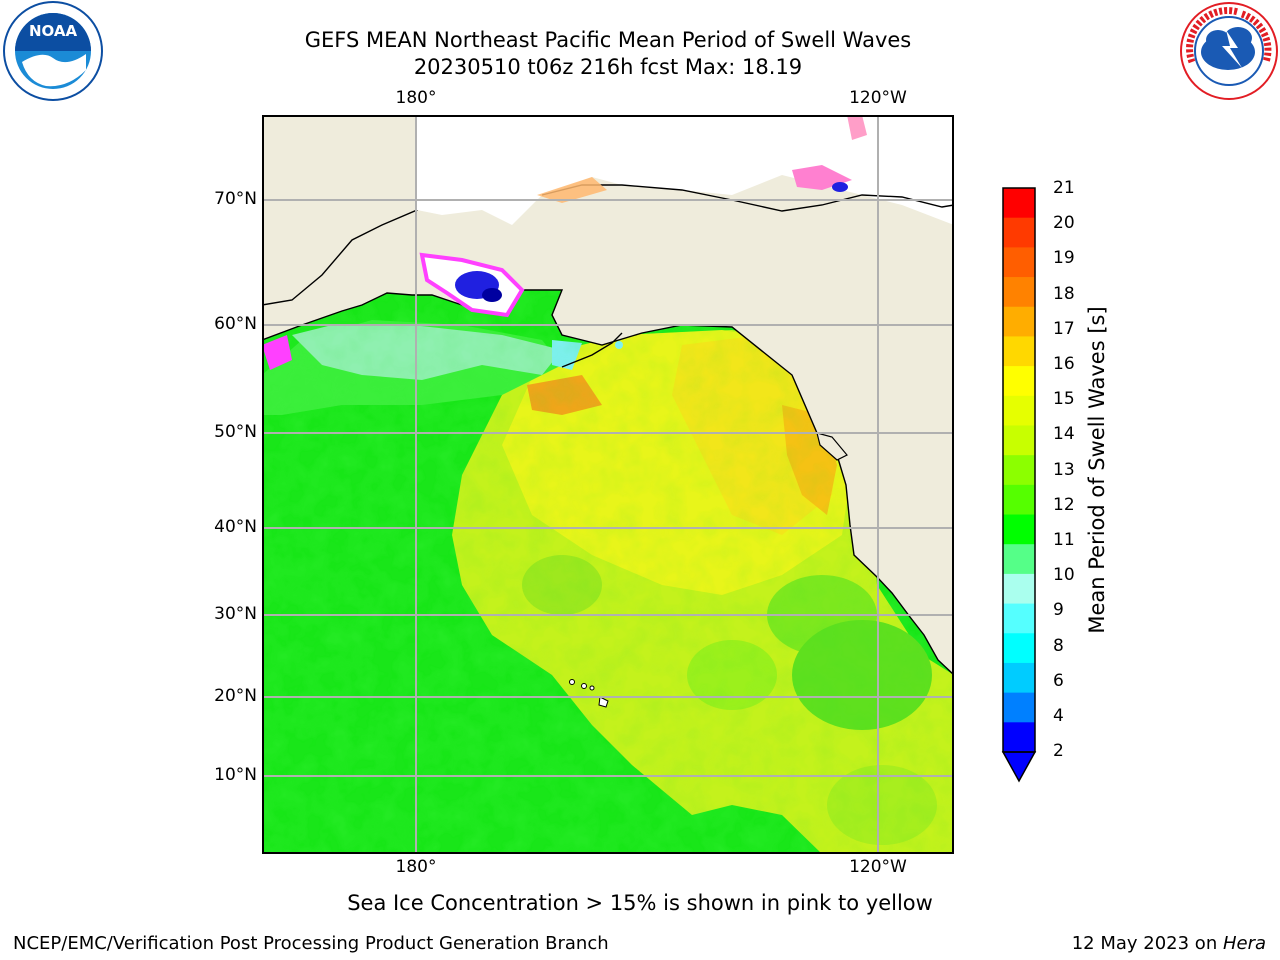 The width and height of the screenshot is (1280, 960). Describe the element at coordinates (878, 867) in the screenshot. I see `lon-label-bottom-120w: 120°W` at that location.